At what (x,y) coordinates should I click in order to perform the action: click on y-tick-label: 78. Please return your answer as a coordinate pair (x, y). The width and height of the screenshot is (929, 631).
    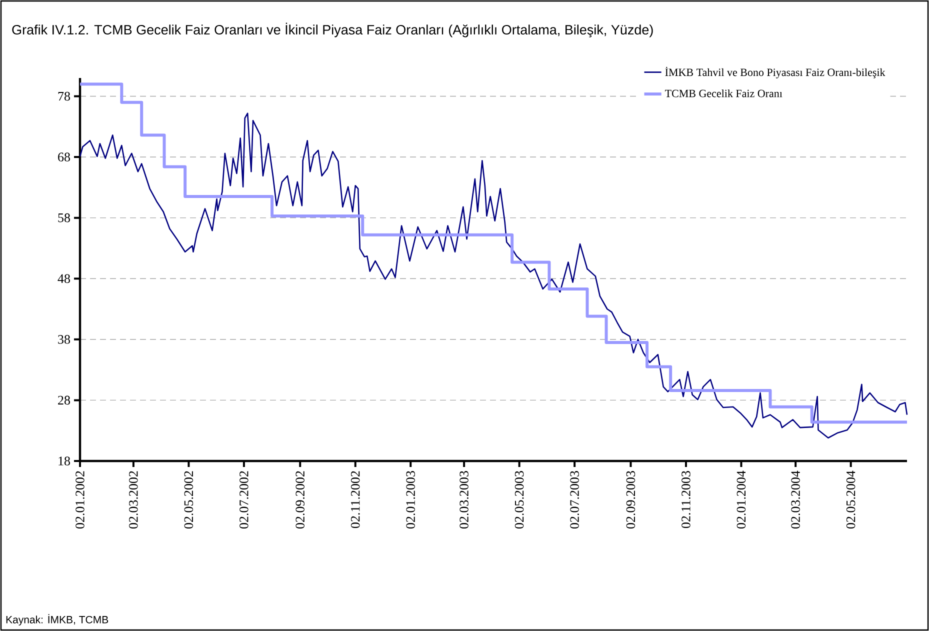
    Looking at the image, I should click on (64, 96).